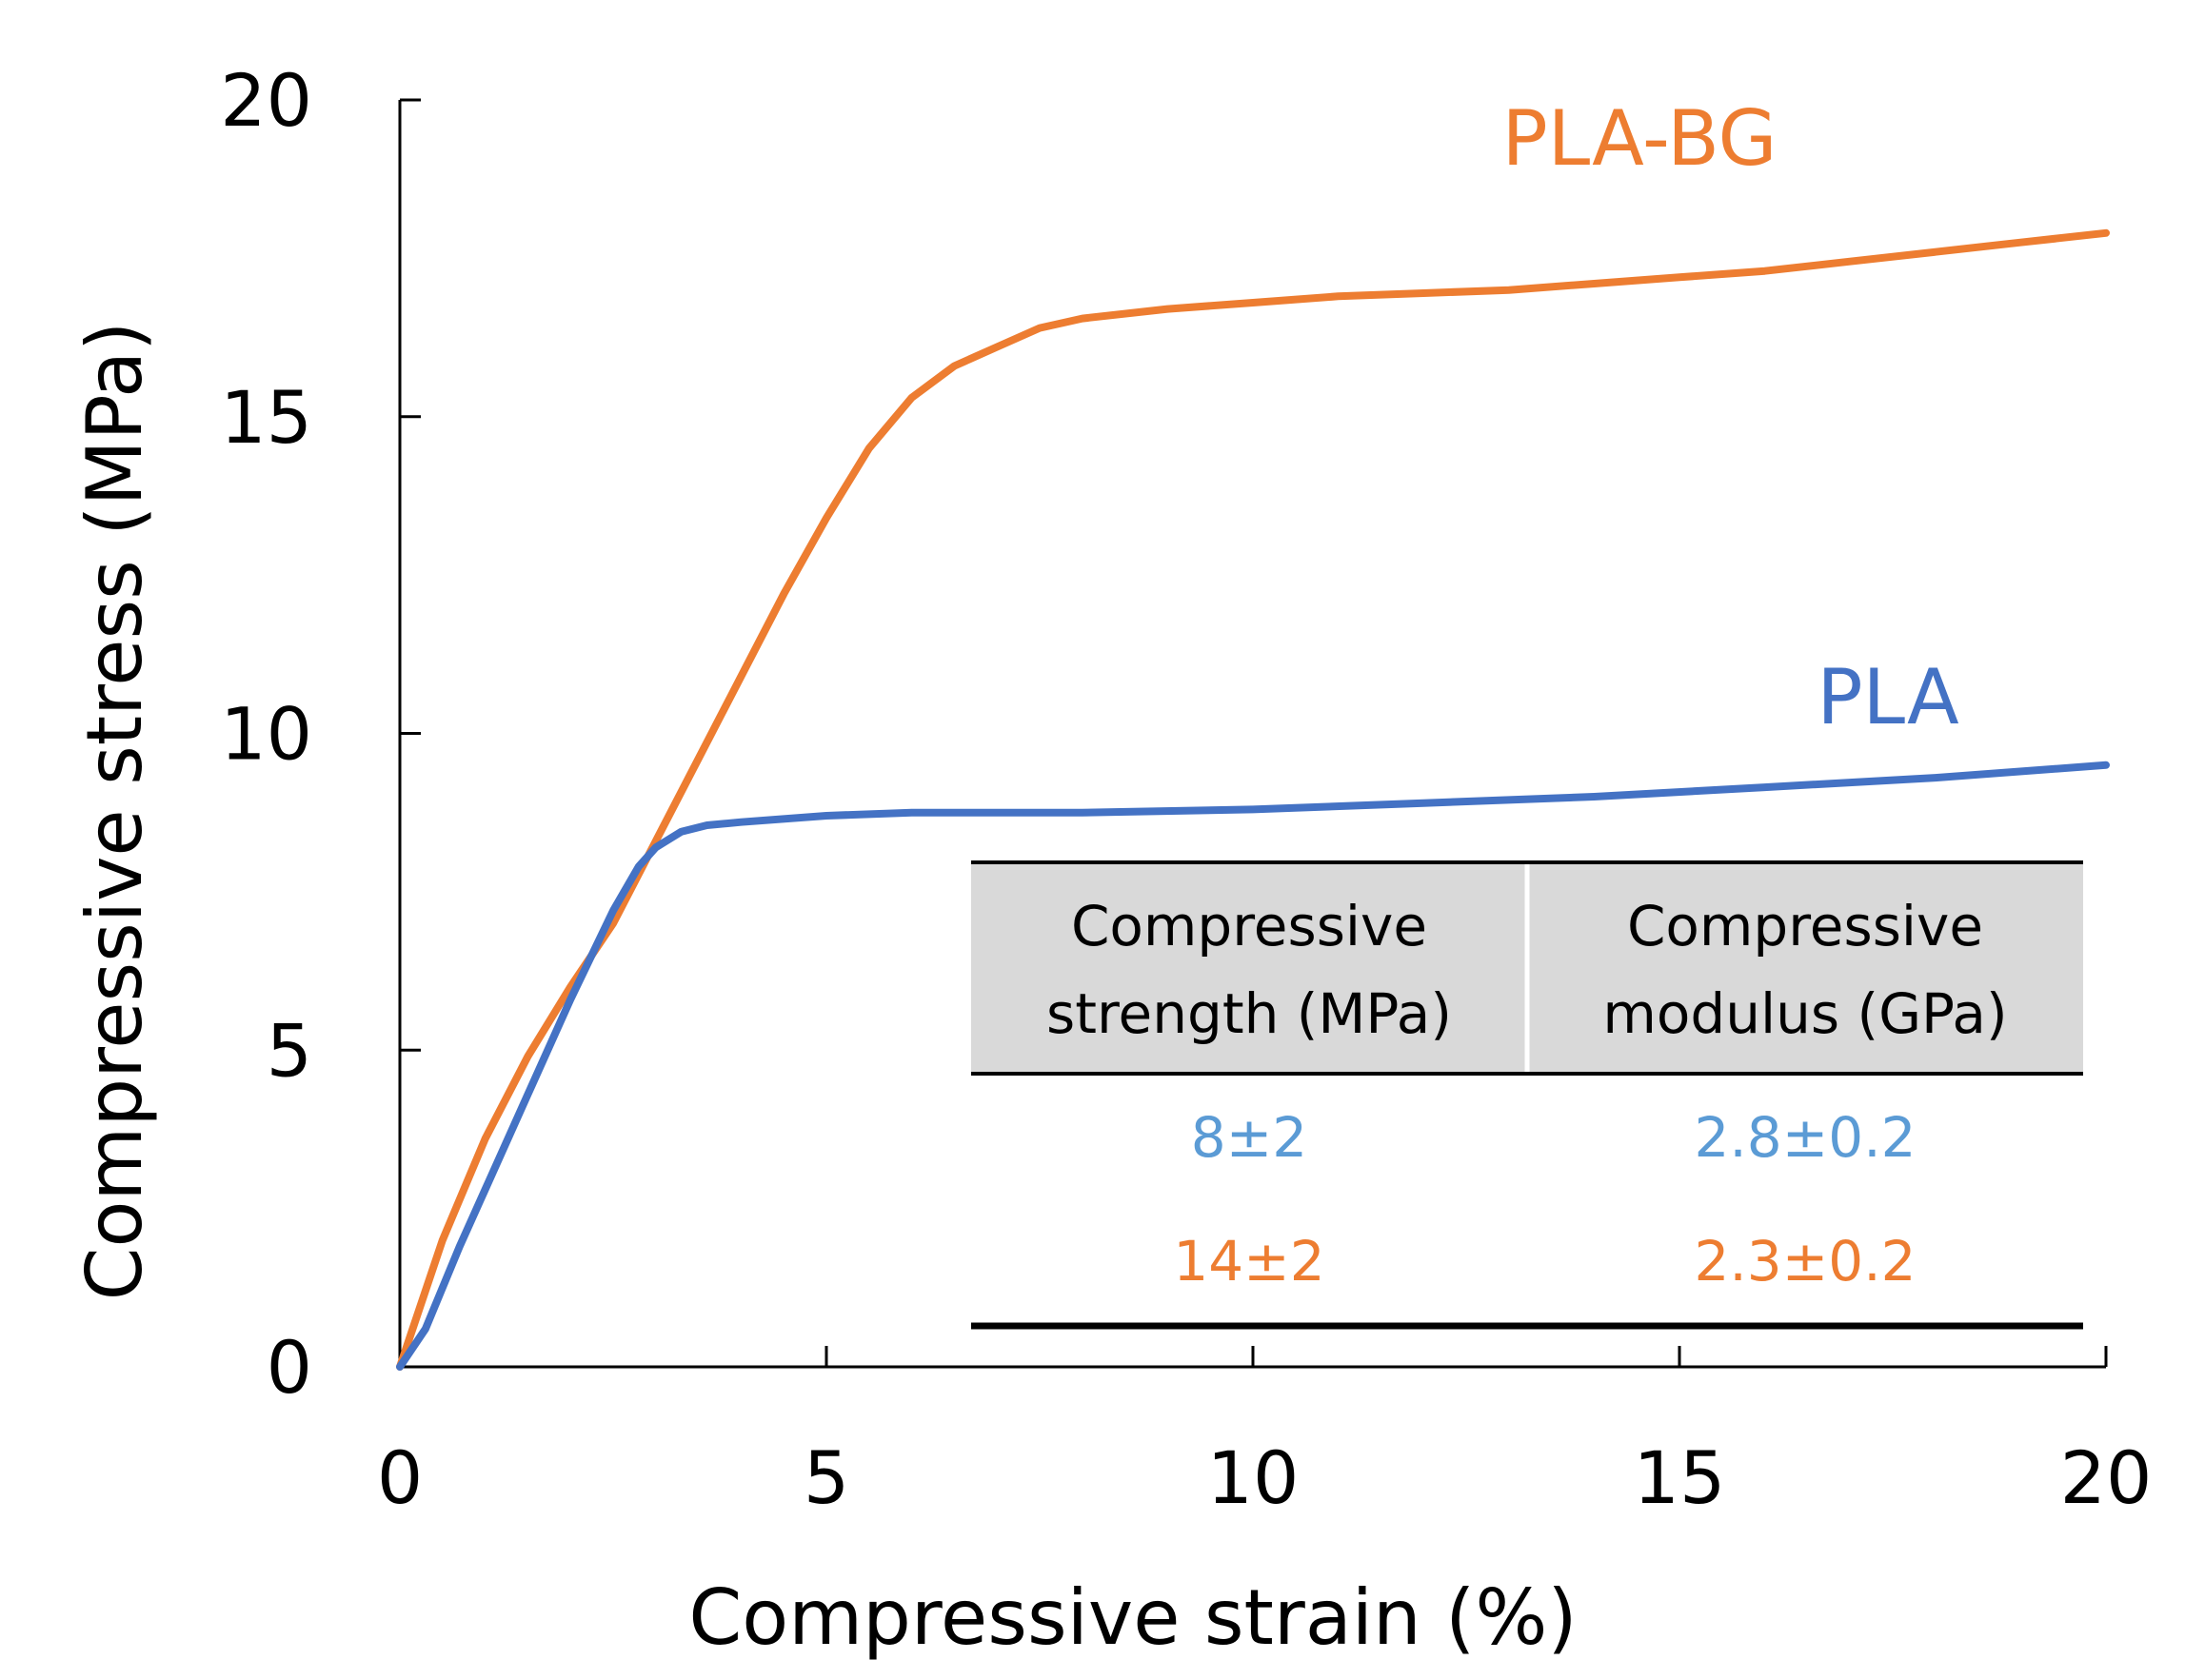 This screenshot has height=1680, width=2185. I want to click on y-axis-ticks: 0 5 10 15 20, so click(321, 734).